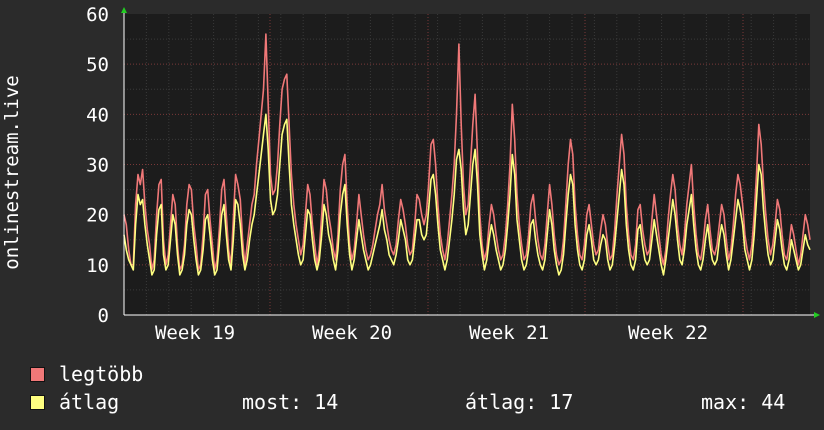 This screenshot has width=824, height=430. What do you see at coordinates (509, 333) in the screenshot?
I see `x-tick-label: Week 21` at bounding box center [509, 333].